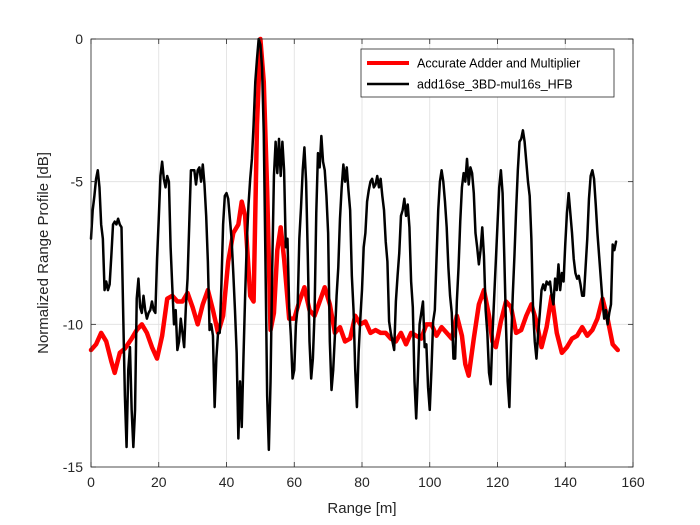 The image size is (700, 525). What do you see at coordinates (159, 482) in the screenshot?
I see `x-tick-label: 20` at bounding box center [159, 482].